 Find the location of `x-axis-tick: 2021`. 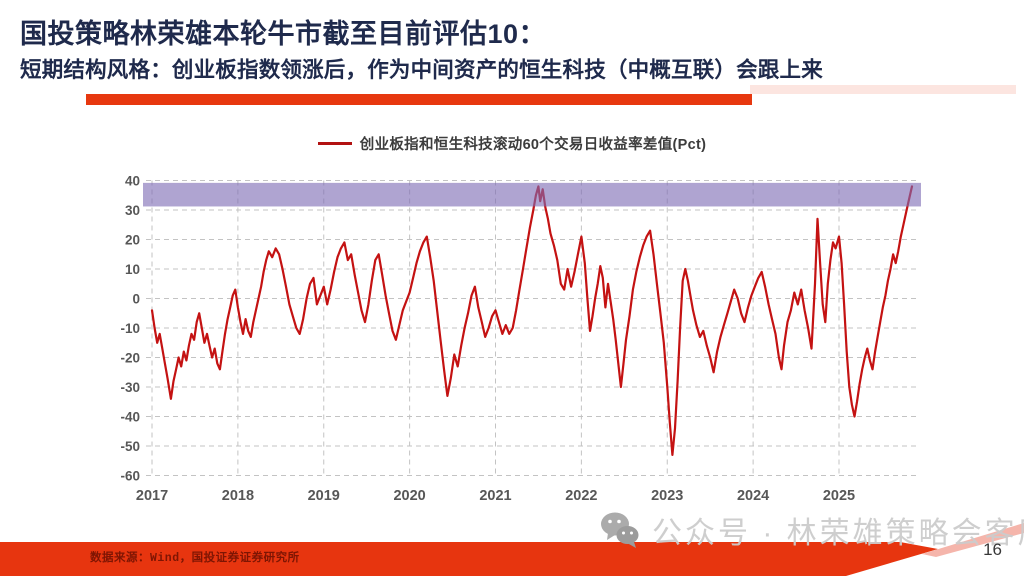

x-axis-tick: 2021 is located at coordinates (495, 496).